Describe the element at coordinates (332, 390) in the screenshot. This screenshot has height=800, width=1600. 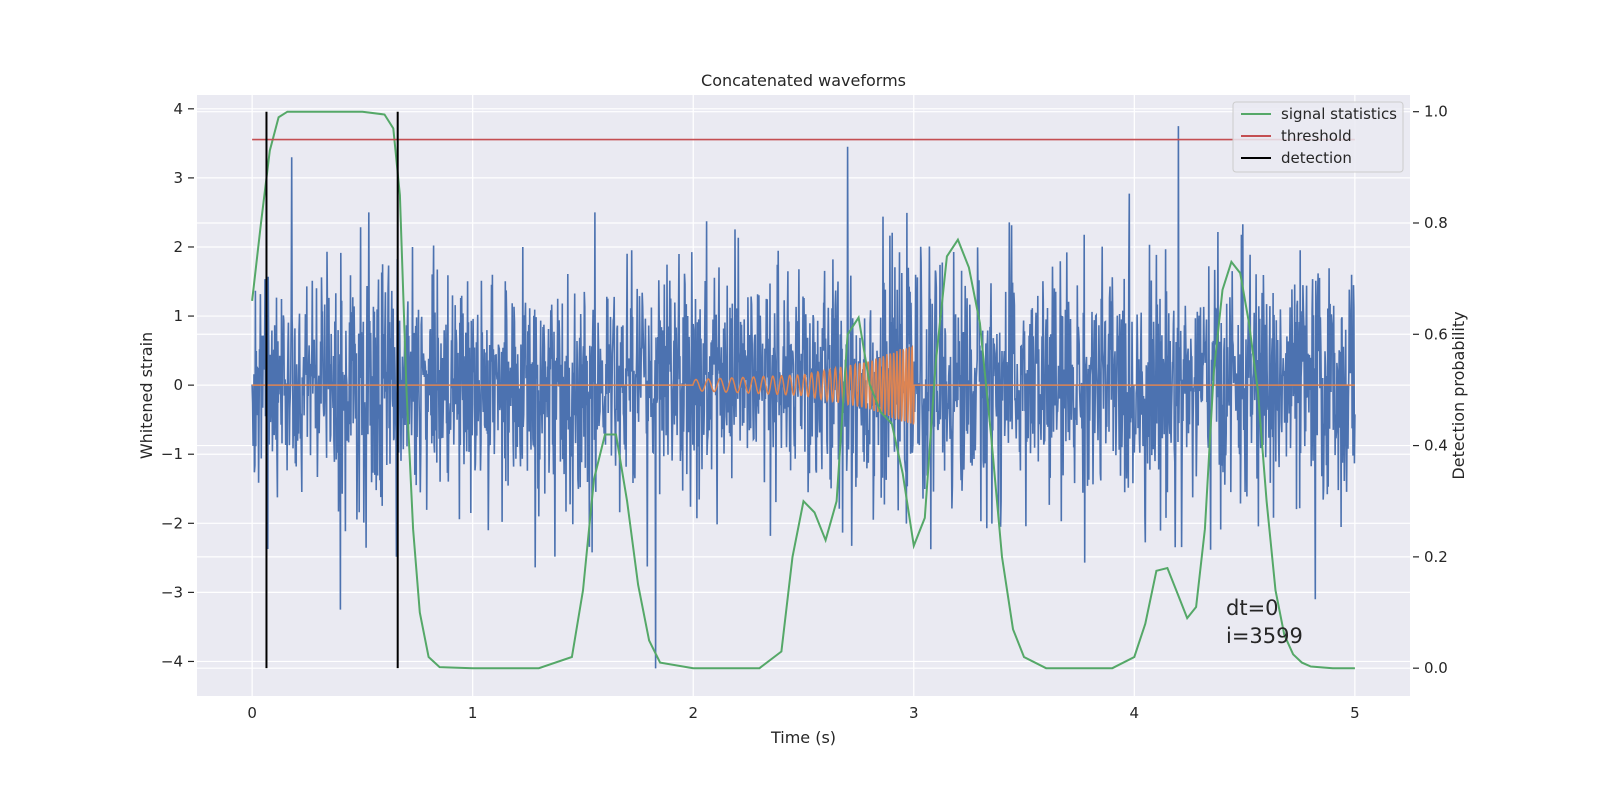
I see `detection-lines` at that location.